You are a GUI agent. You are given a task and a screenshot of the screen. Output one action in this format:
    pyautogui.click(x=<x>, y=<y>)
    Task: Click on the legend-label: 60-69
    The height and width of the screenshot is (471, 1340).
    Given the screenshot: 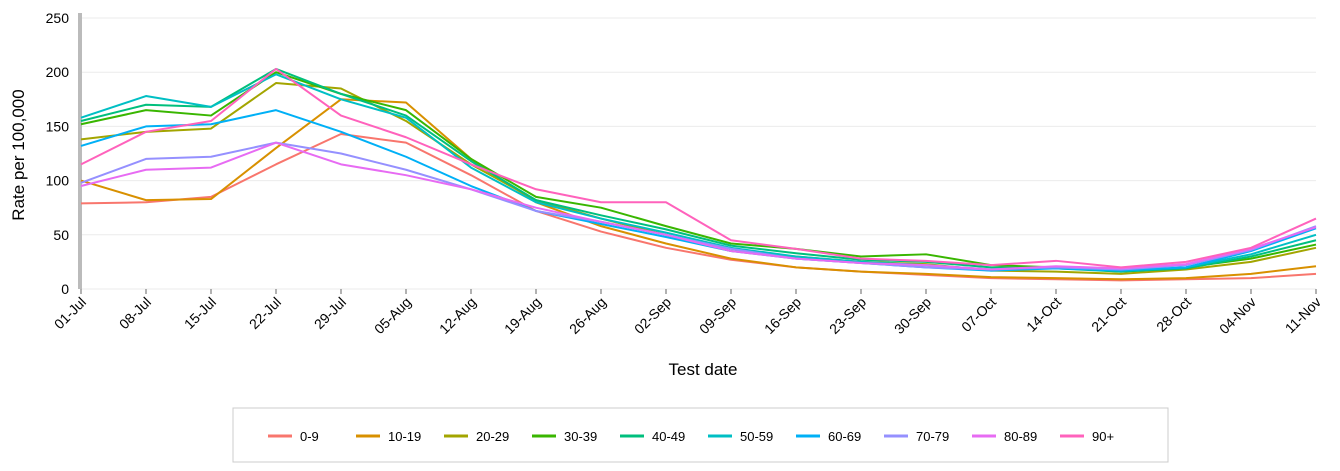 What is the action you would take?
    pyautogui.click(x=844, y=436)
    